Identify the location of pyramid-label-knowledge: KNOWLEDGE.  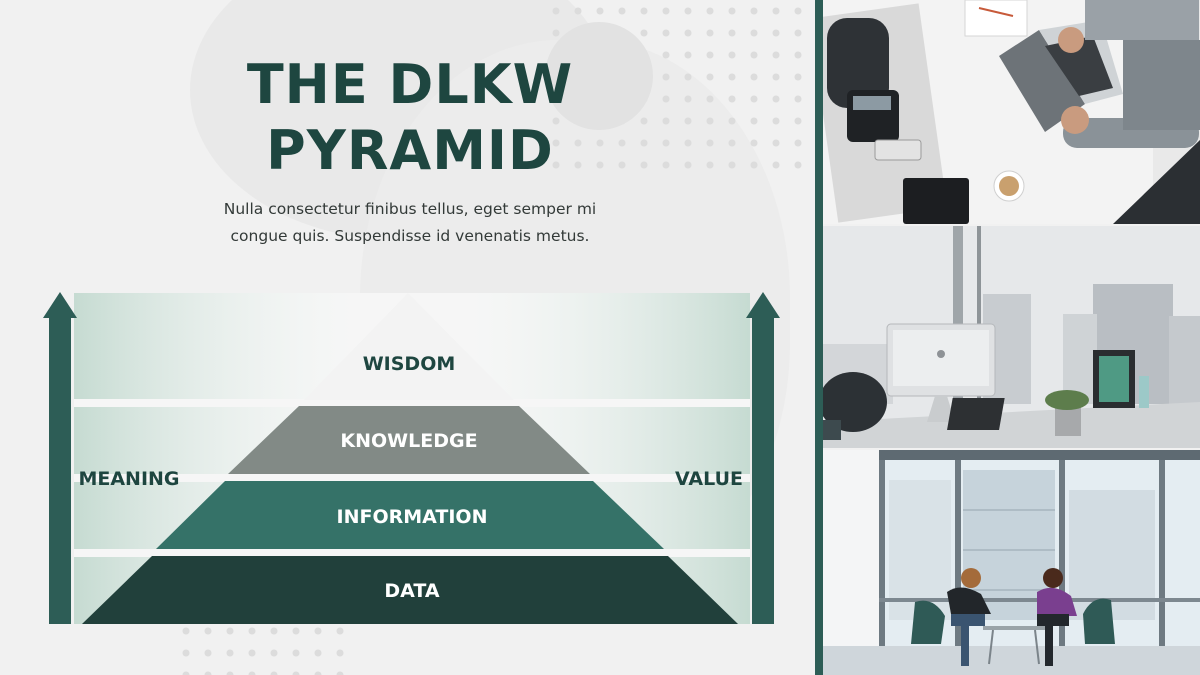
(408, 441).